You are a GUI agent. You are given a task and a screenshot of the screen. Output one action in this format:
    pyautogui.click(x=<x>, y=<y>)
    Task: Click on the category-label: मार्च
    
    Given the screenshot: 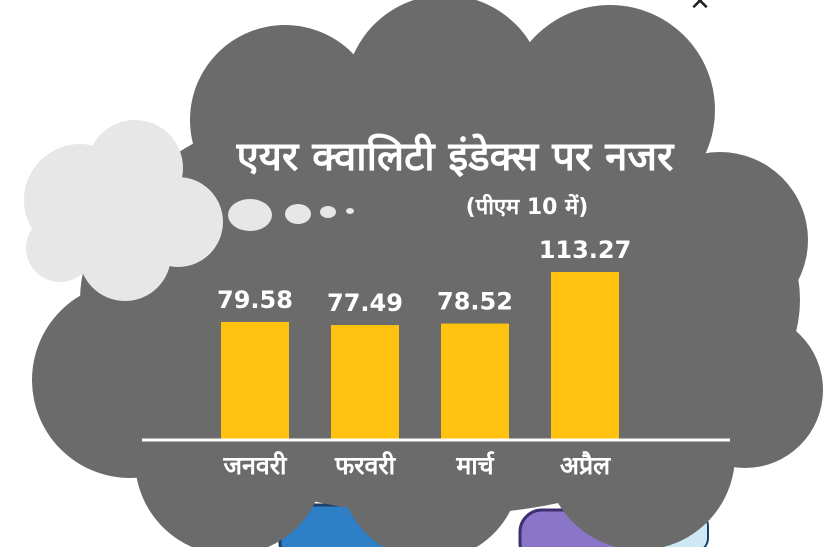 What is the action you would take?
    pyautogui.click(x=474, y=465)
    